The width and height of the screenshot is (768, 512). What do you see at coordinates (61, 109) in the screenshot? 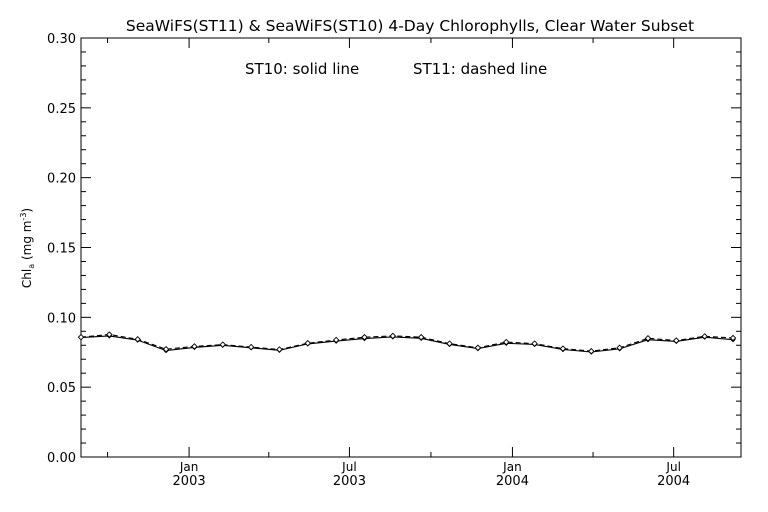
I see `y-tick-label: 0.25` at bounding box center [61, 109].